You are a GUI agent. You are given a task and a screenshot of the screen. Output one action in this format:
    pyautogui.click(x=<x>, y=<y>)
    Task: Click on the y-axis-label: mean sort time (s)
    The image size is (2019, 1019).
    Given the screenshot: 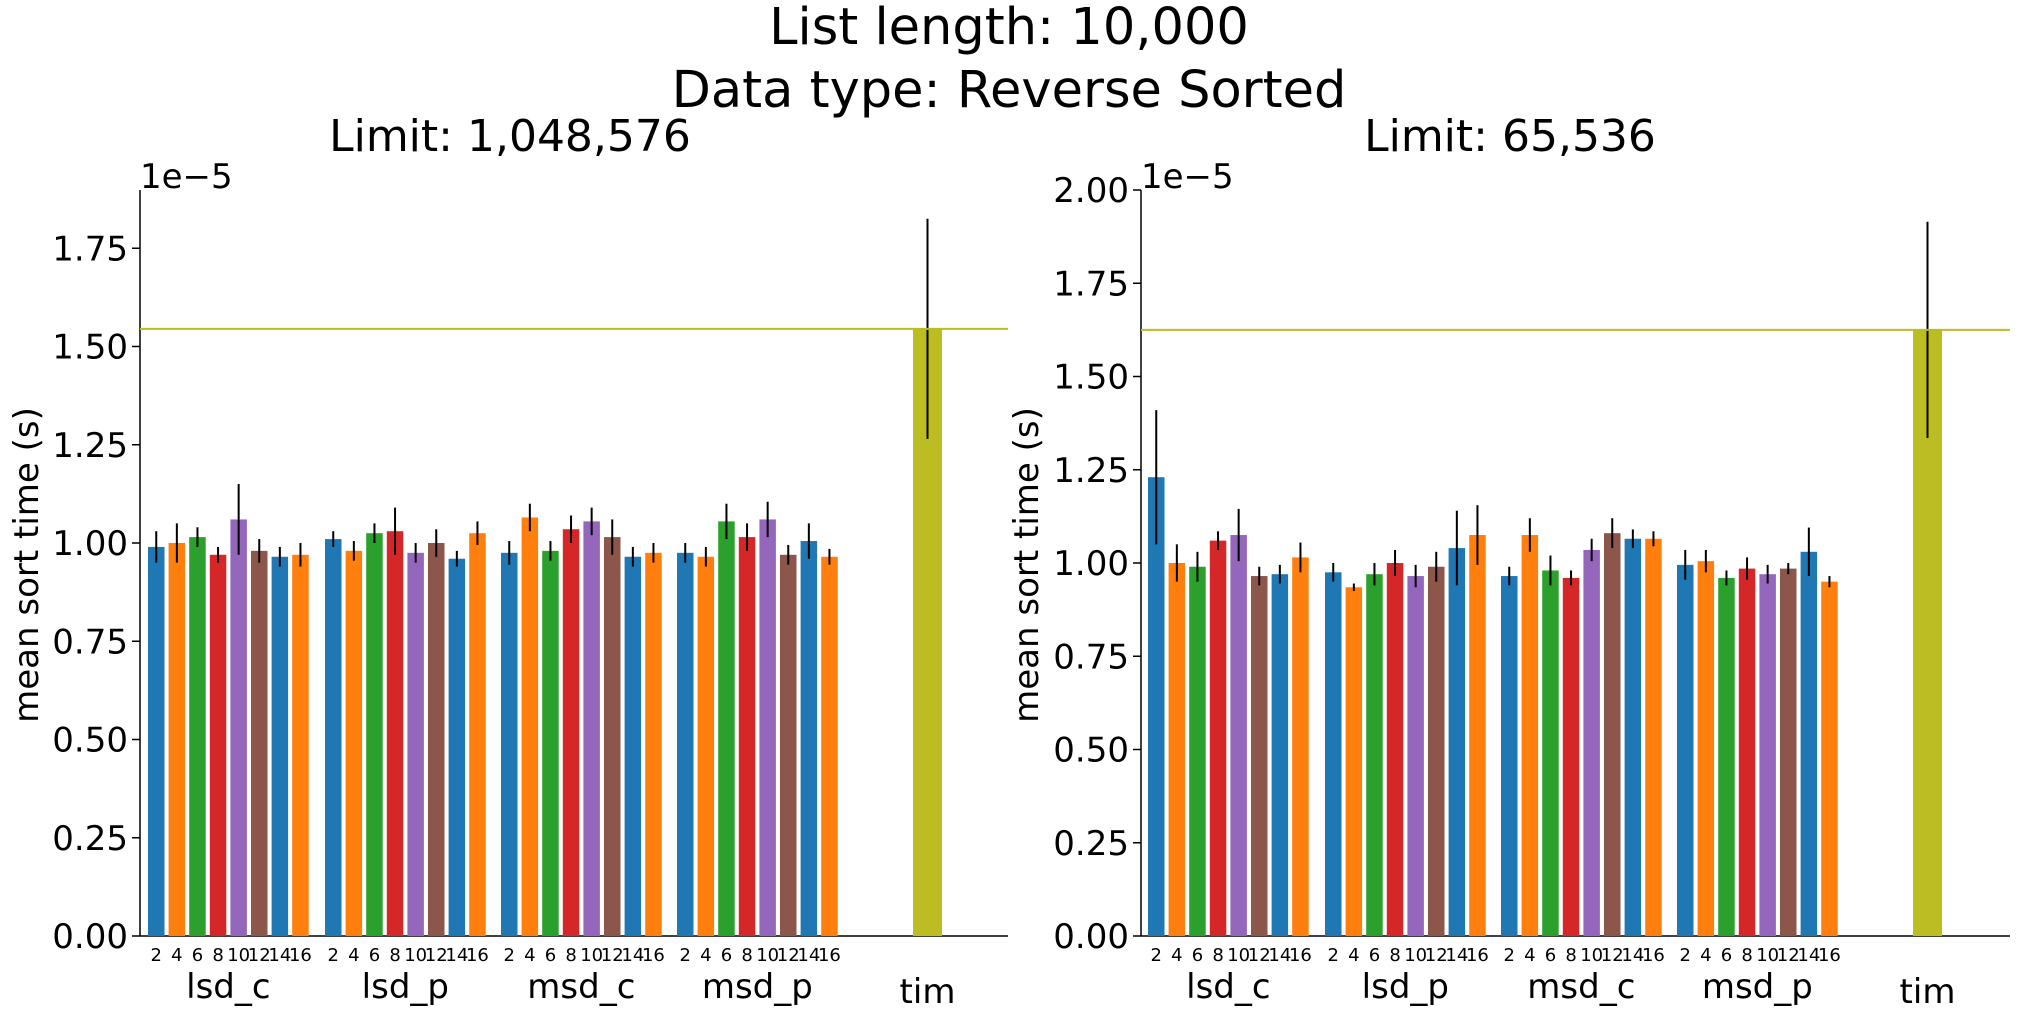 What is the action you would take?
    pyautogui.click(x=27, y=565)
    